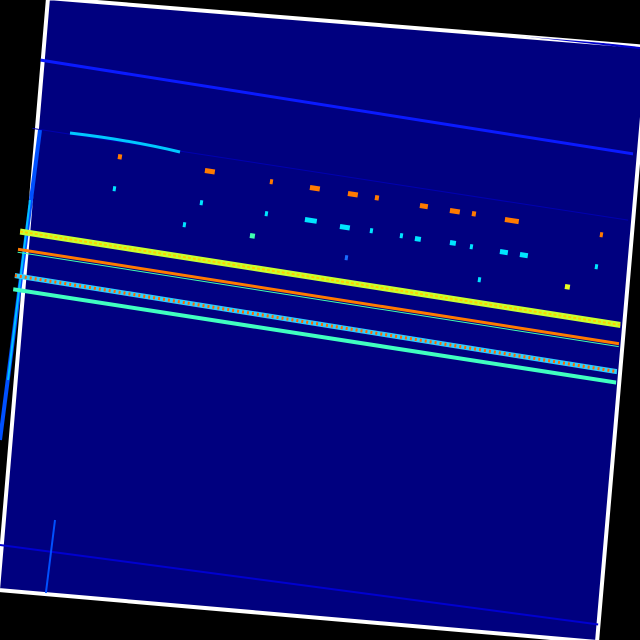 The height and width of the screenshot is (640, 640). Describe the element at coordinates (50, 560) in the screenshot. I see `faint-bottom-vertical` at that location.